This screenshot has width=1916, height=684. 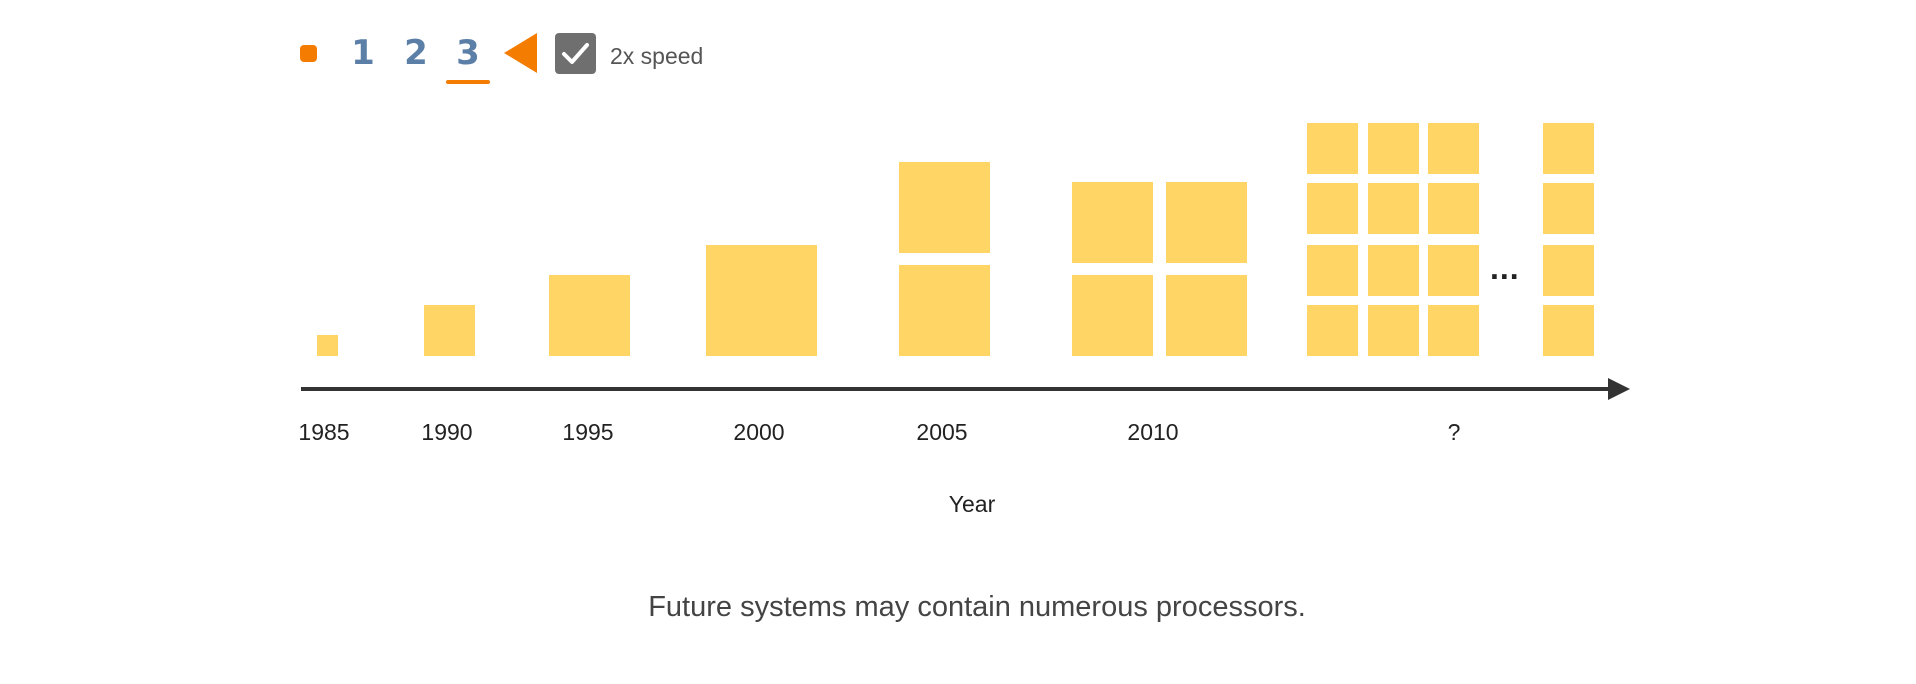 What do you see at coordinates (363, 53) in the screenshot?
I see `step-1-button: 1` at bounding box center [363, 53].